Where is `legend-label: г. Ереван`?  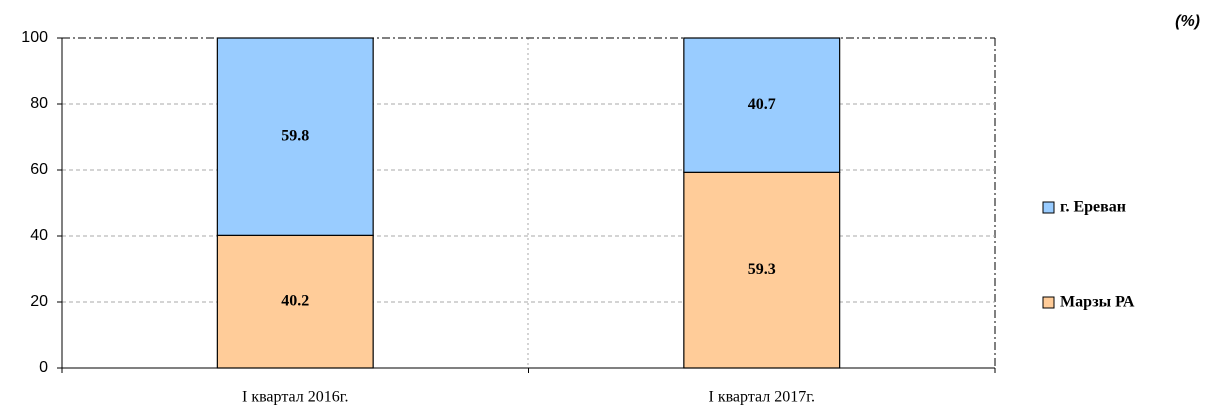
legend-label: г. Ереван is located at coordinates (1093, 207).